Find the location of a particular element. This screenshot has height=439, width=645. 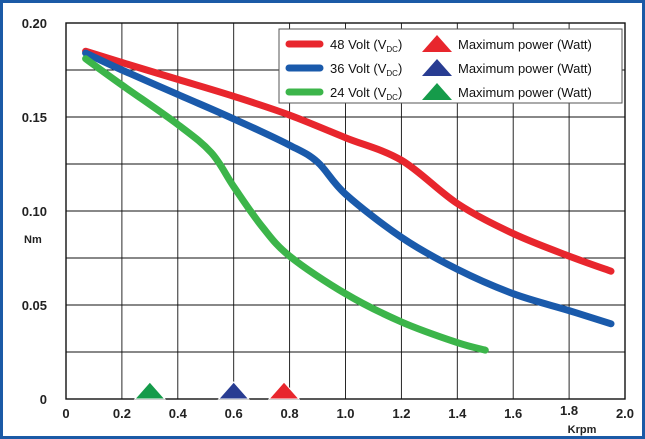

x-tick-label: 0.6 is located at coordinates (234, 413).